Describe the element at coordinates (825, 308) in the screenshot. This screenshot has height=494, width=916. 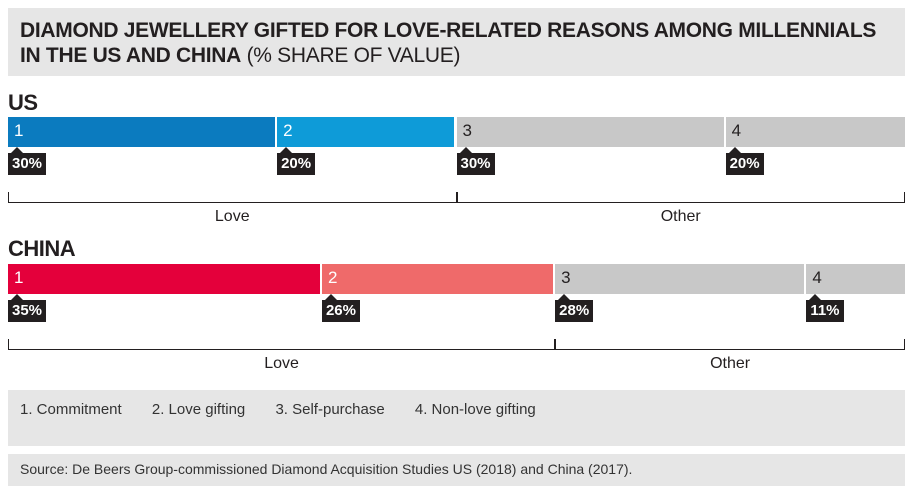
I see `china-value-label: 11%` at that location.